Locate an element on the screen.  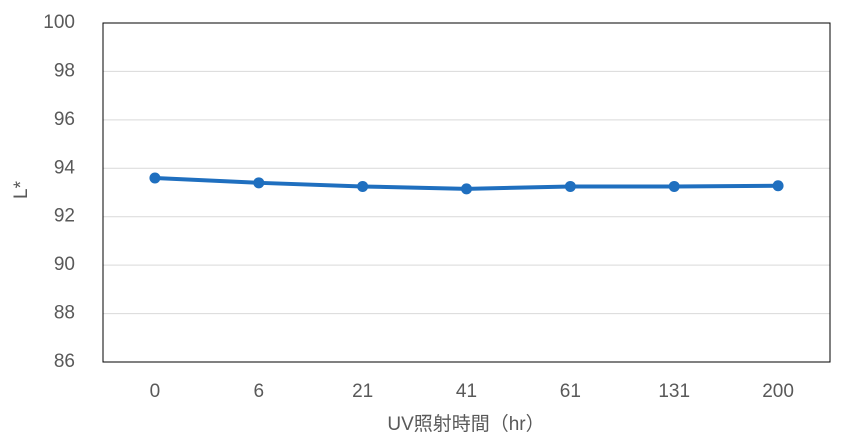
x-tick-label: 61 is located at coordinates (570, 391).